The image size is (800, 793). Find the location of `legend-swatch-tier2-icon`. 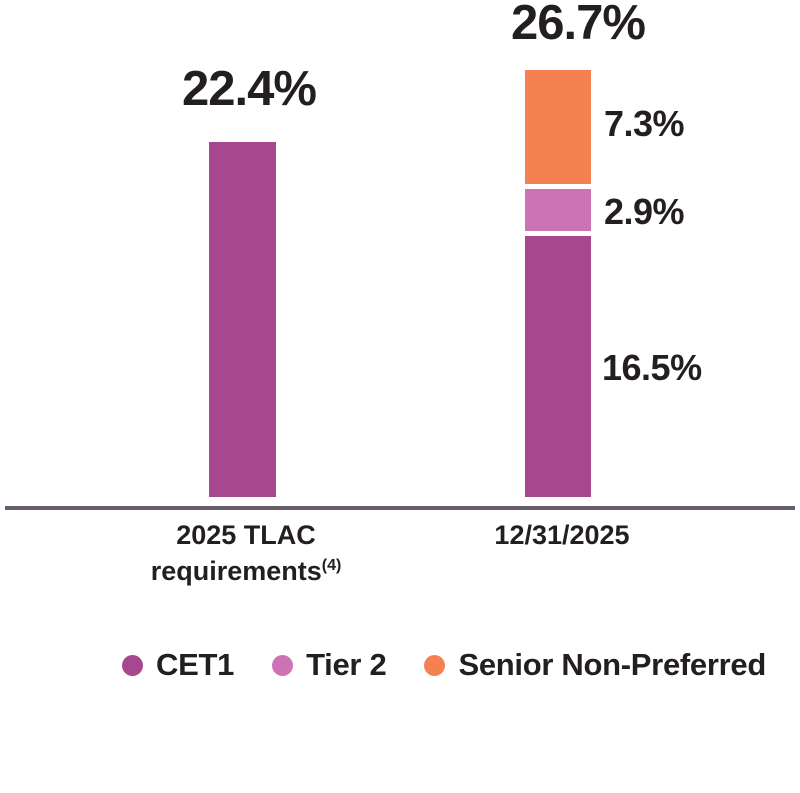

legend-swatch-tier2-icon is located at coordinates (283, 665).